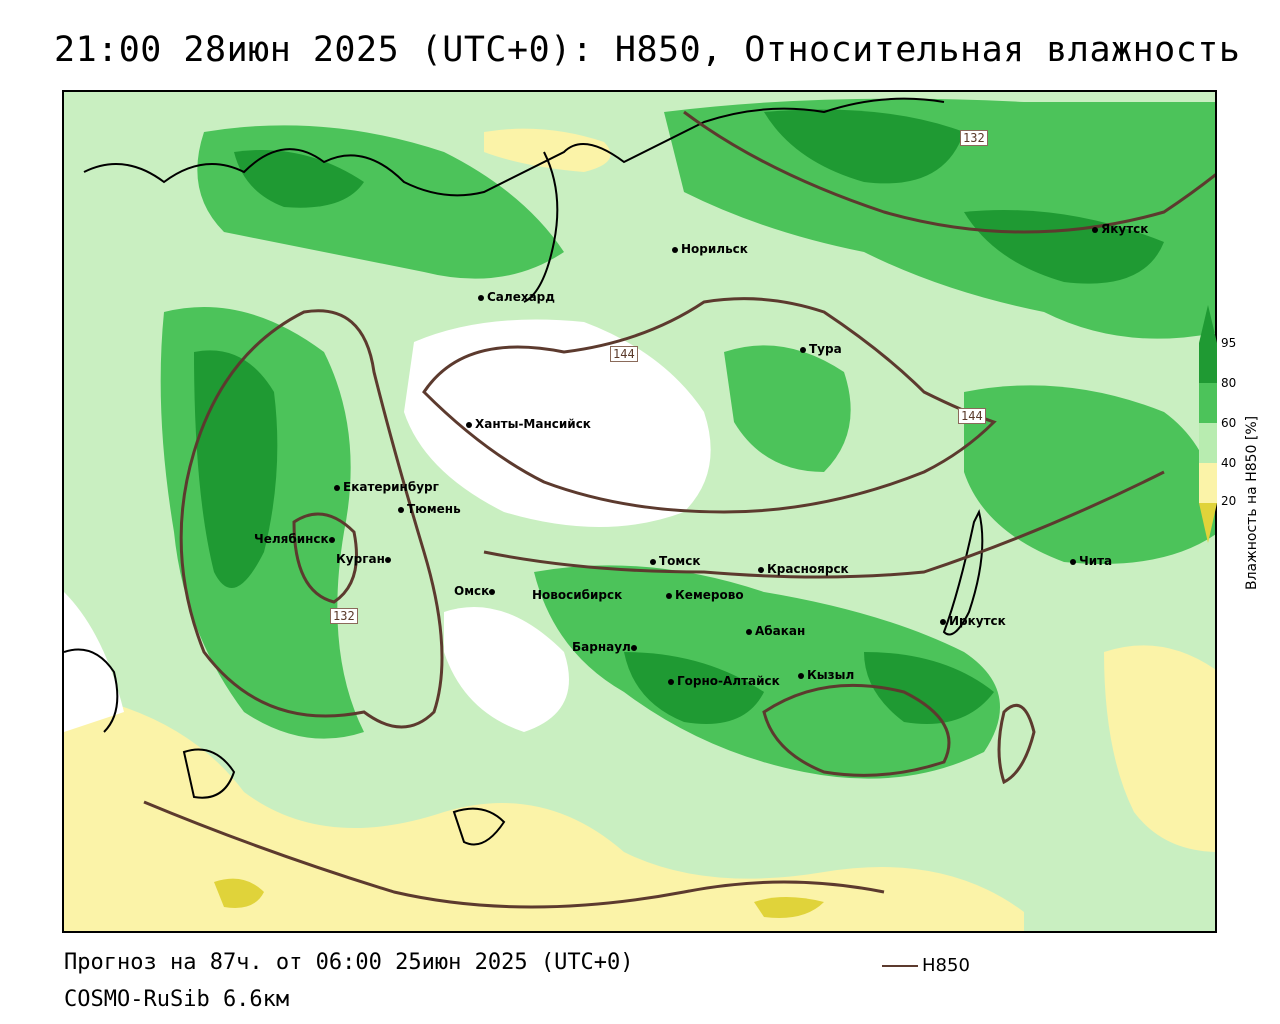 Image resolution: width=1280 pixels, height=1024 pixels. Describe the element at coordinates (325, 558) in the screenshot. I see `contour-132-kurgan` at that location.